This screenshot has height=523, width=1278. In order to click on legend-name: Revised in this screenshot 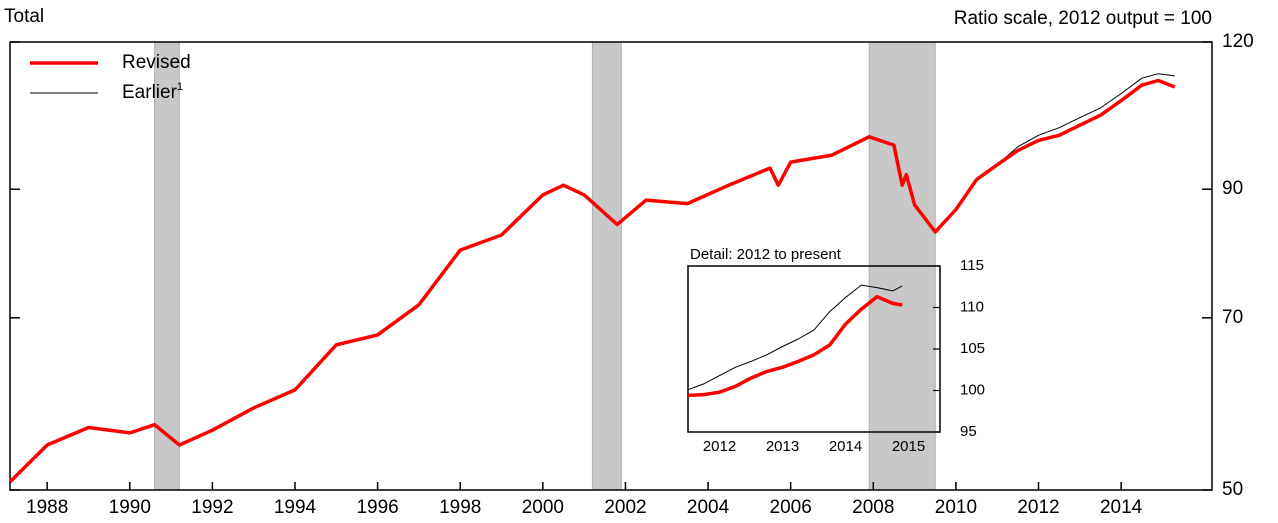, I will do `click(156, 62)`.